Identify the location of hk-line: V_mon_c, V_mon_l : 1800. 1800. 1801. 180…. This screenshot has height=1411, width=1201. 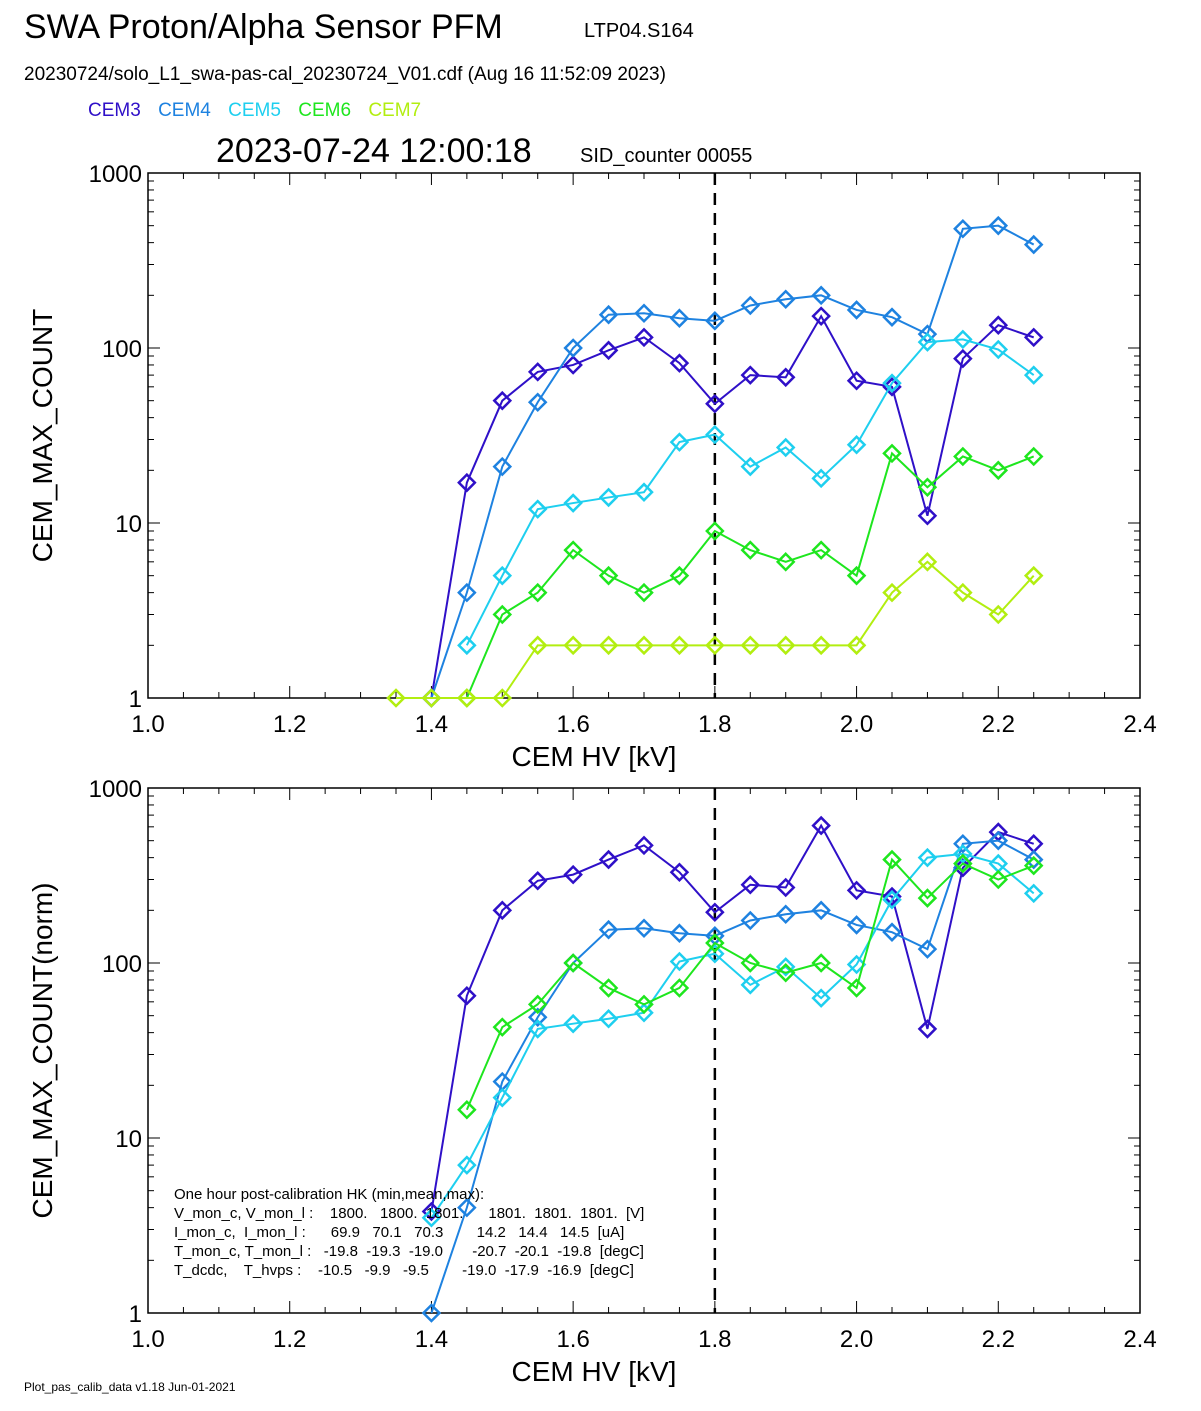
(409, 1213).